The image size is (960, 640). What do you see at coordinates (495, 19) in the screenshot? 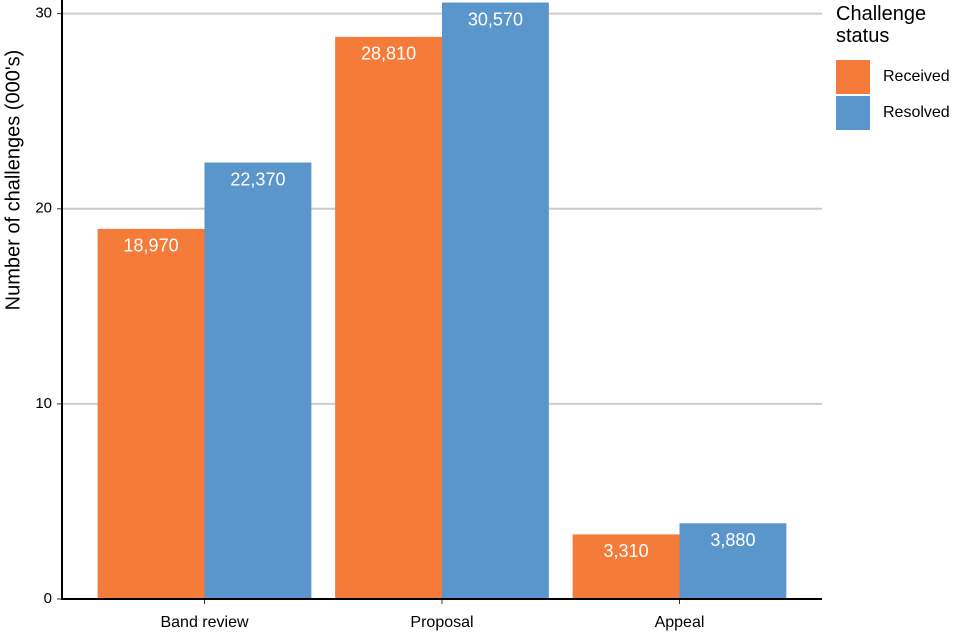
I see `value-label: 30,570` at bounding box center [495, 19].